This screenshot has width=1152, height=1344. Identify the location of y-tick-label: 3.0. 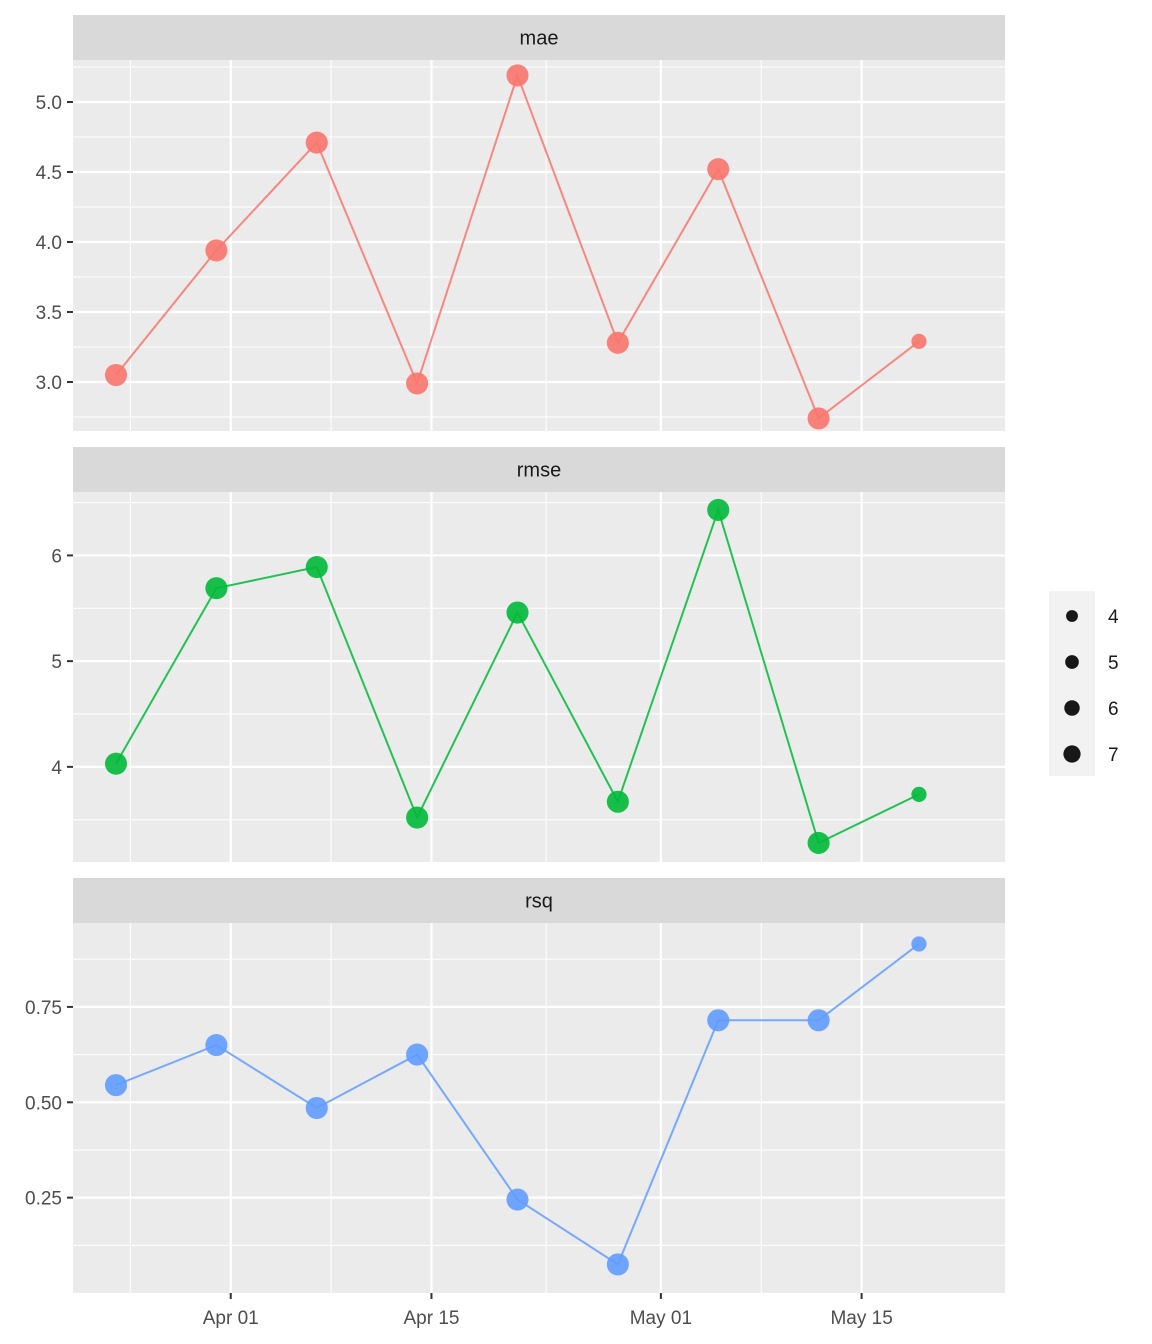
(49, 383).